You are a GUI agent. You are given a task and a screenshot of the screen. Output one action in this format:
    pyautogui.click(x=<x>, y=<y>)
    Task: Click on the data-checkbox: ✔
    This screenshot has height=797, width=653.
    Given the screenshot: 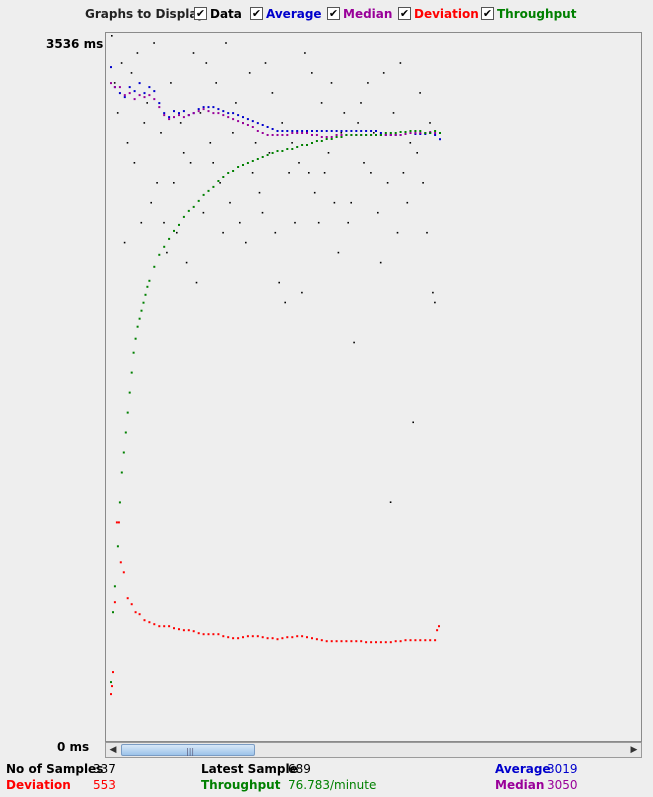 What is the action you would take?
    pyautogui.click(x=200, y=13)
    